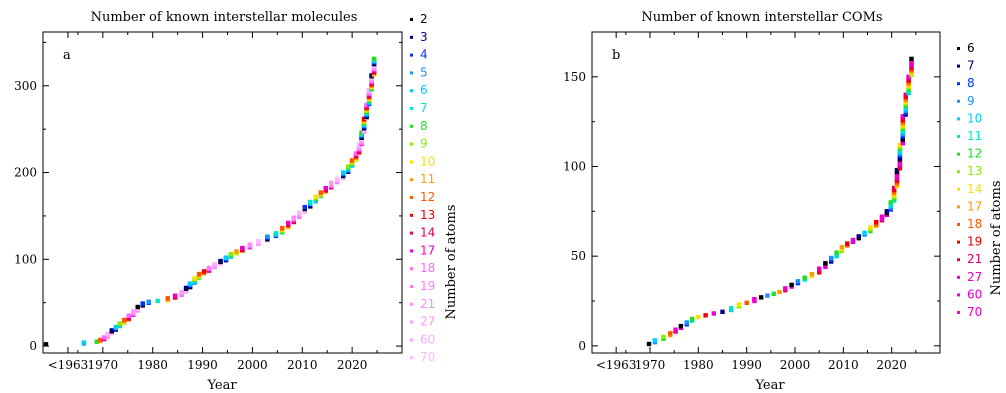  I want to click on y-tick-label: 200, so click(25, 173).